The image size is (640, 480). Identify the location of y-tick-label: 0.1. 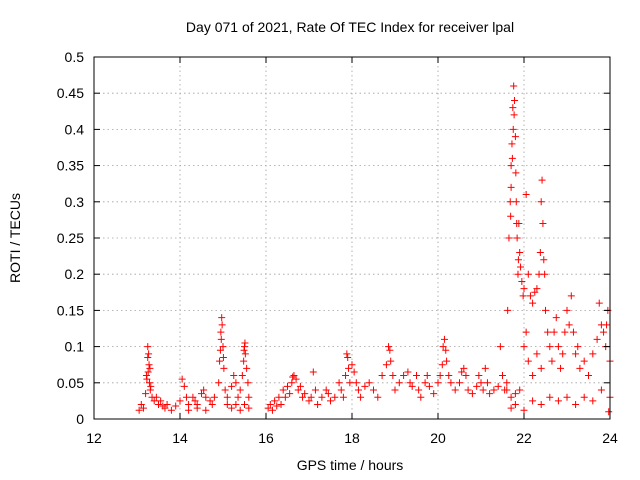
(75, 347).